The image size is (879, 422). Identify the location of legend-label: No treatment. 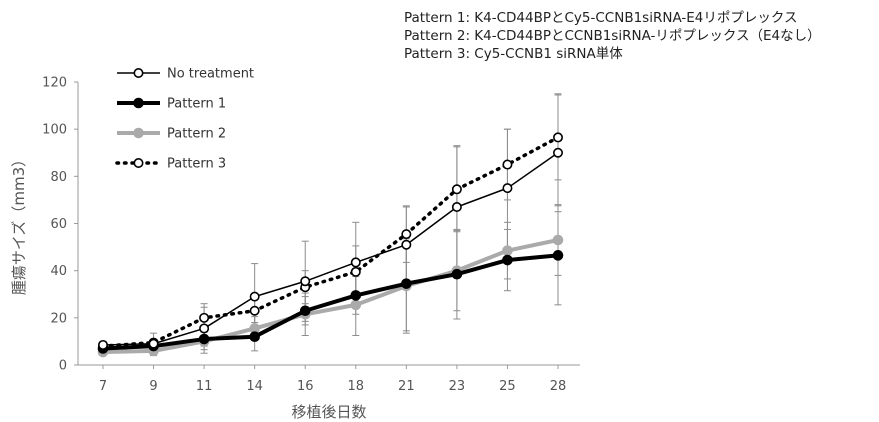
(210, 74).